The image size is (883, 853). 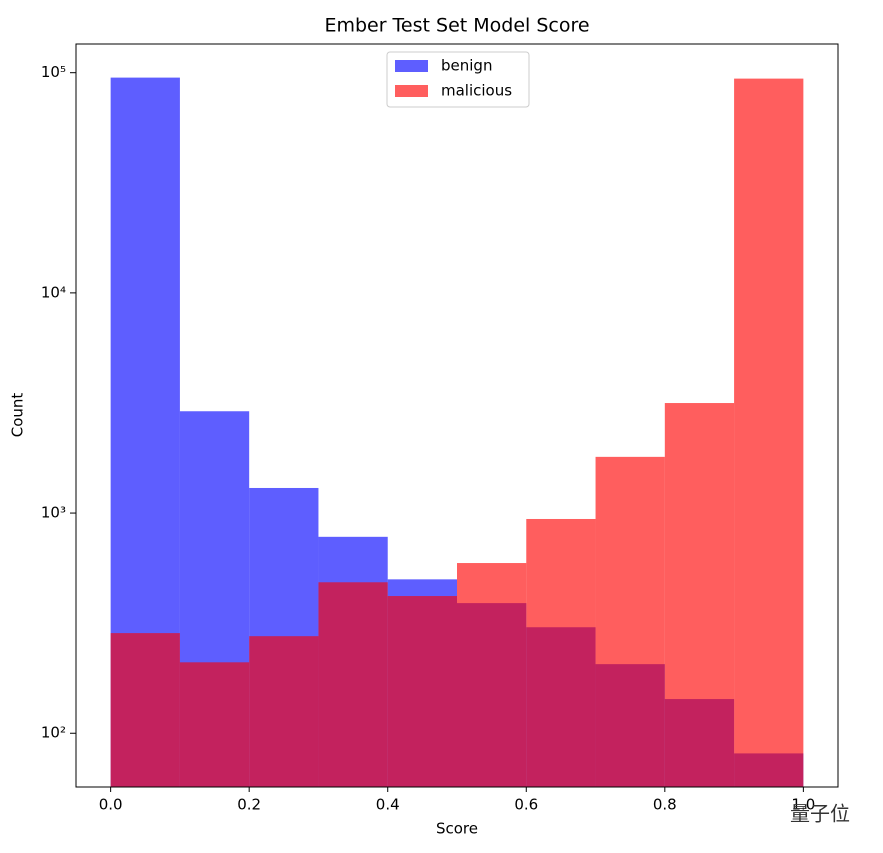 I want to click on legend: benign malicious, so click(x=458, y=79).